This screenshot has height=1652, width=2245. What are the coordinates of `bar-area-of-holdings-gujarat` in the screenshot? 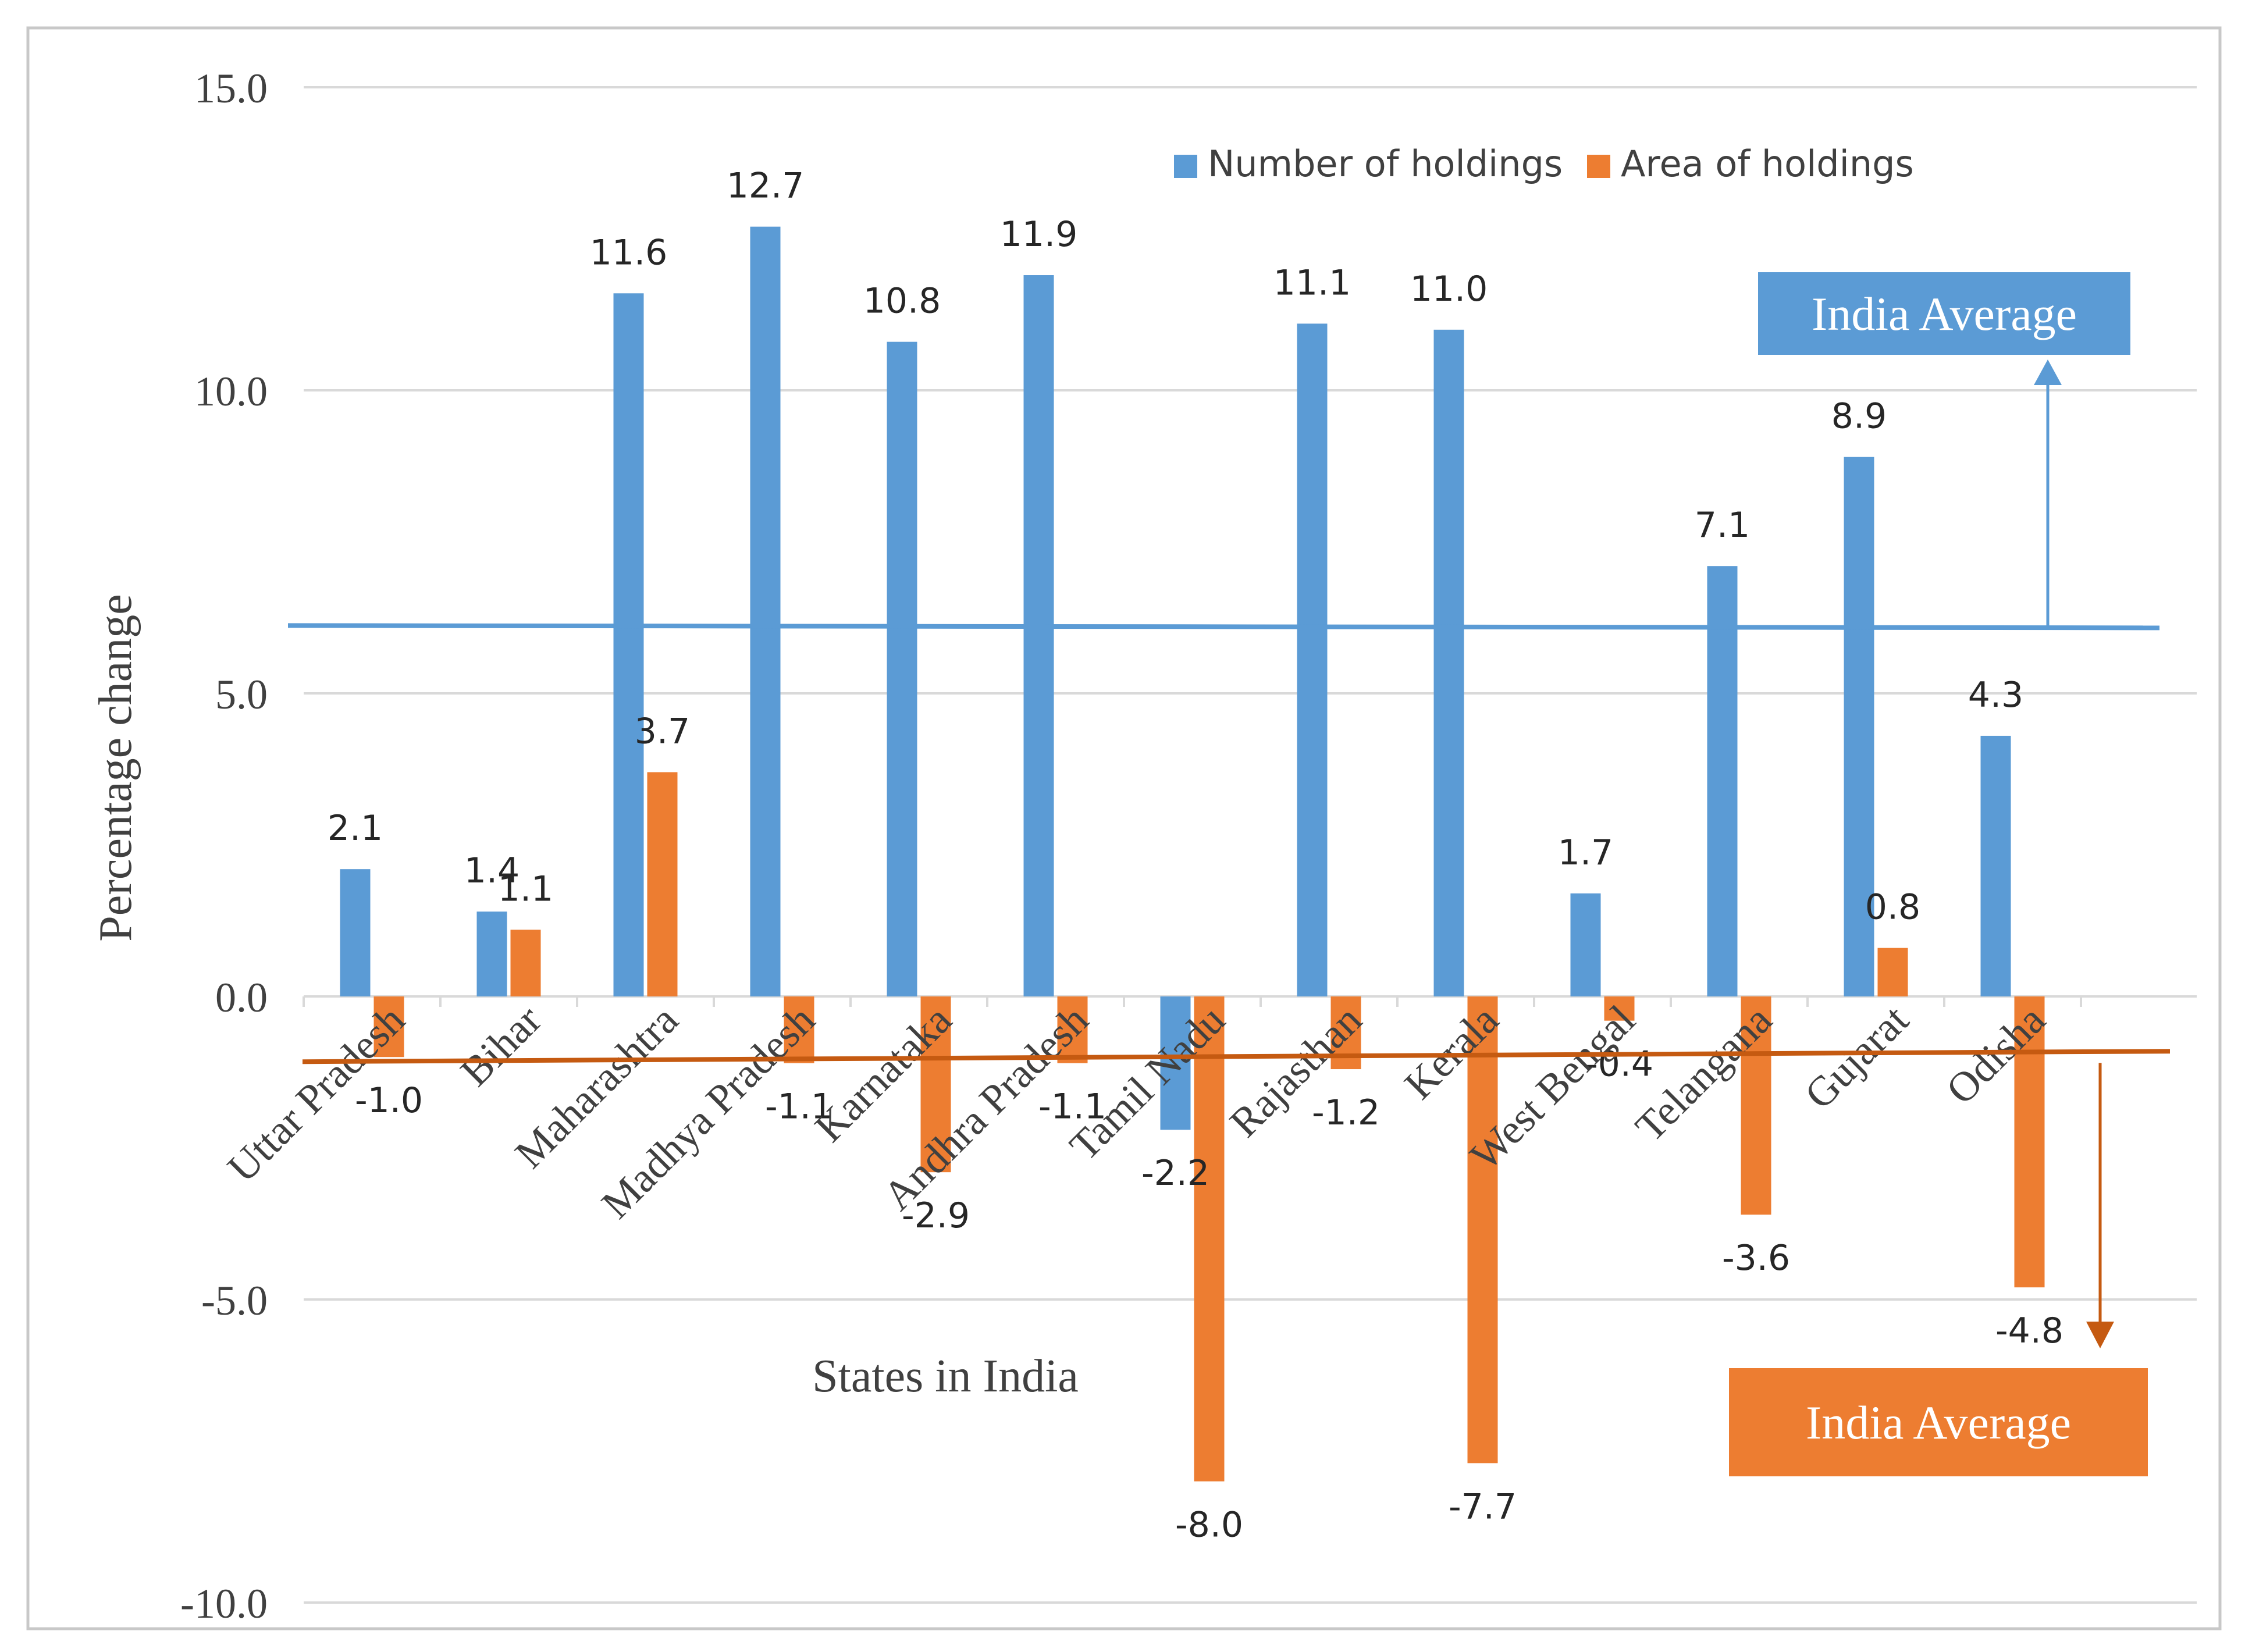 It's located at (1892, 972).